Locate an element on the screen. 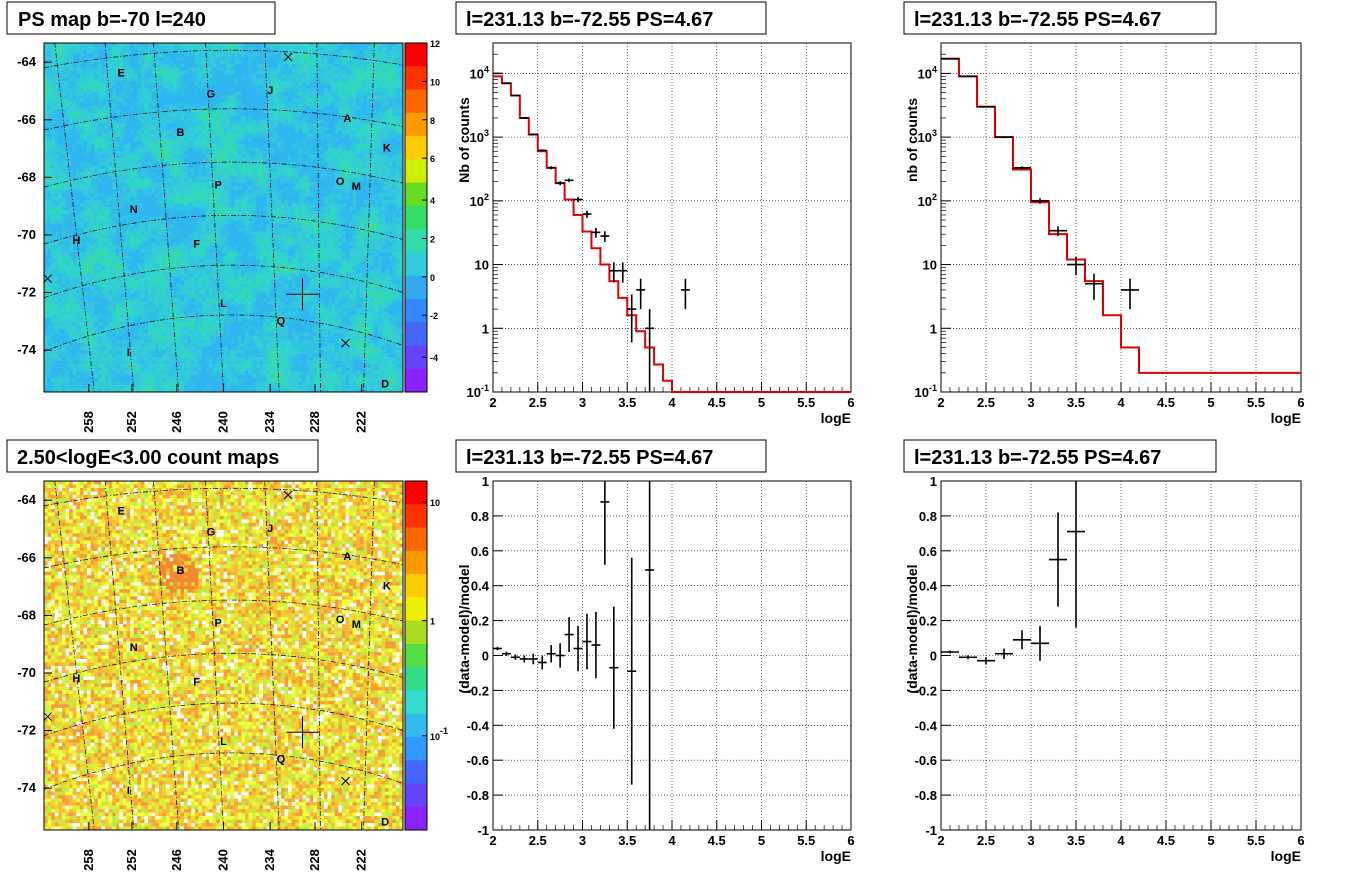  colorbar-tick-label: -2 is located at coordinates (434, 316).